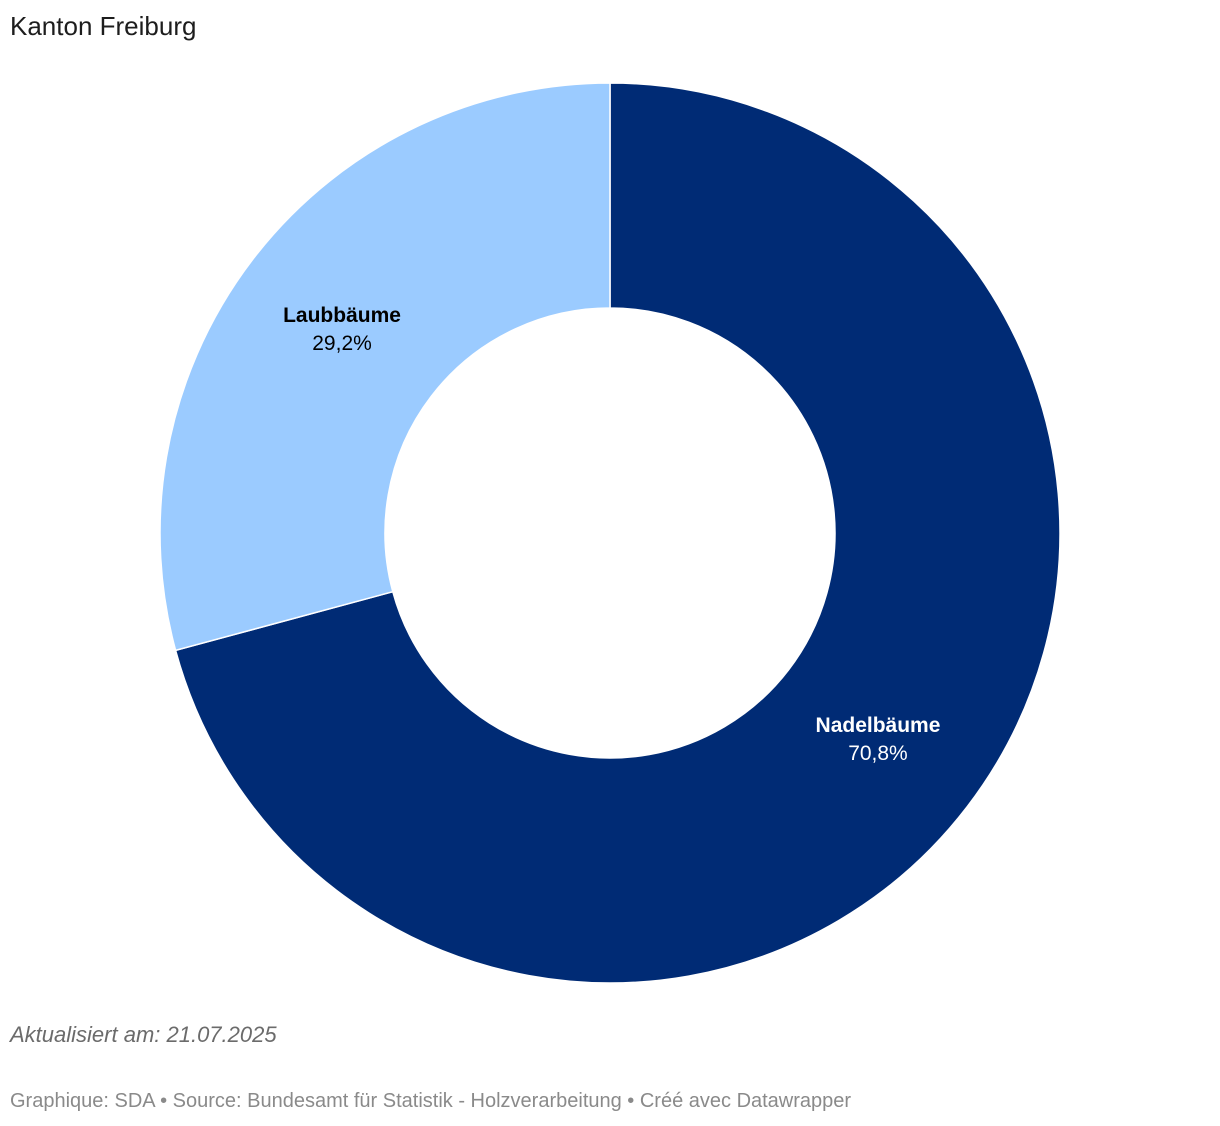  I want to click on slice-name-1: Laubbäume, so click(342, 315).